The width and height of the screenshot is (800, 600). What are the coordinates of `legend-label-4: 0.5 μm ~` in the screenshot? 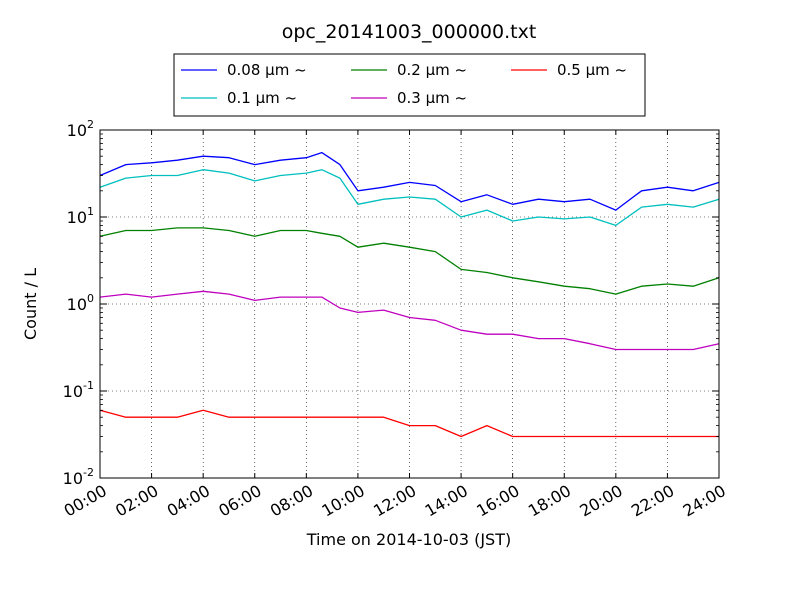 It's located at (592, 70).